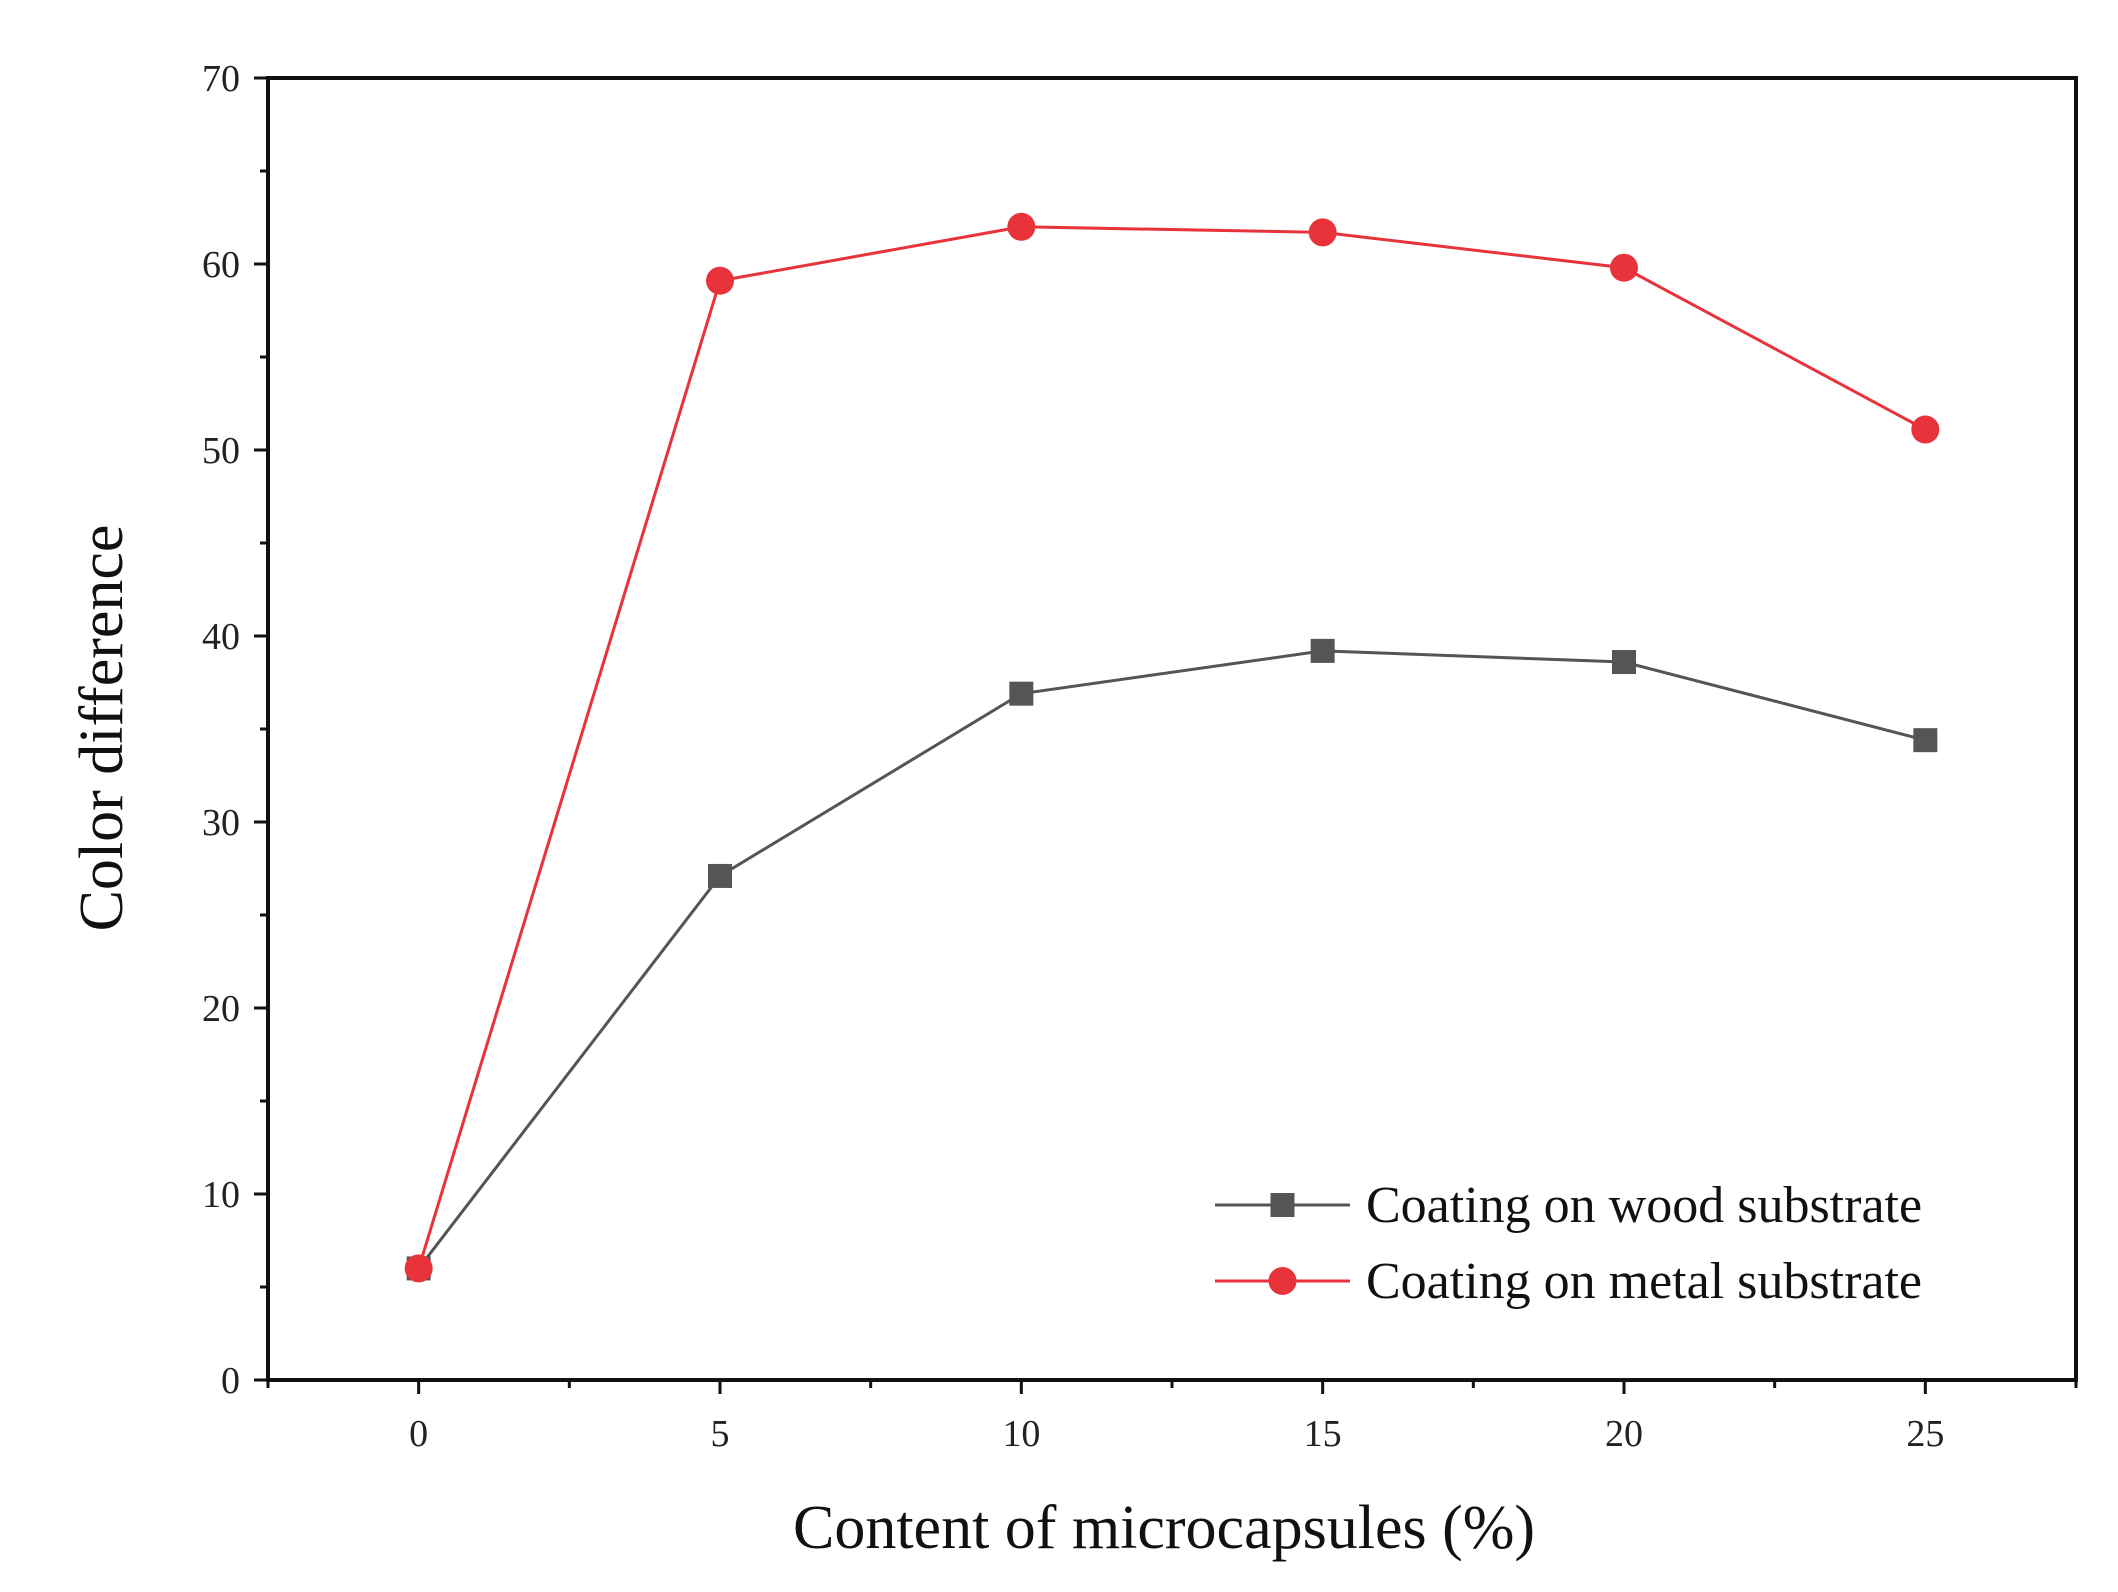 This screenshot has width=2118, height=1592. Describe the element at coordinates (102, 728) in the screenshot. I see `y-axis-title: Color difference` at that location.